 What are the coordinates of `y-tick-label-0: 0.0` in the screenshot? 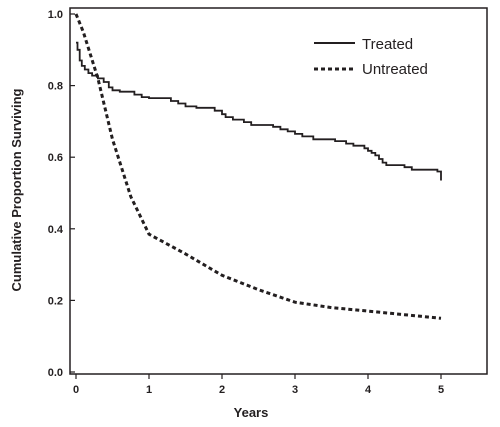 It's located at (55, 373).